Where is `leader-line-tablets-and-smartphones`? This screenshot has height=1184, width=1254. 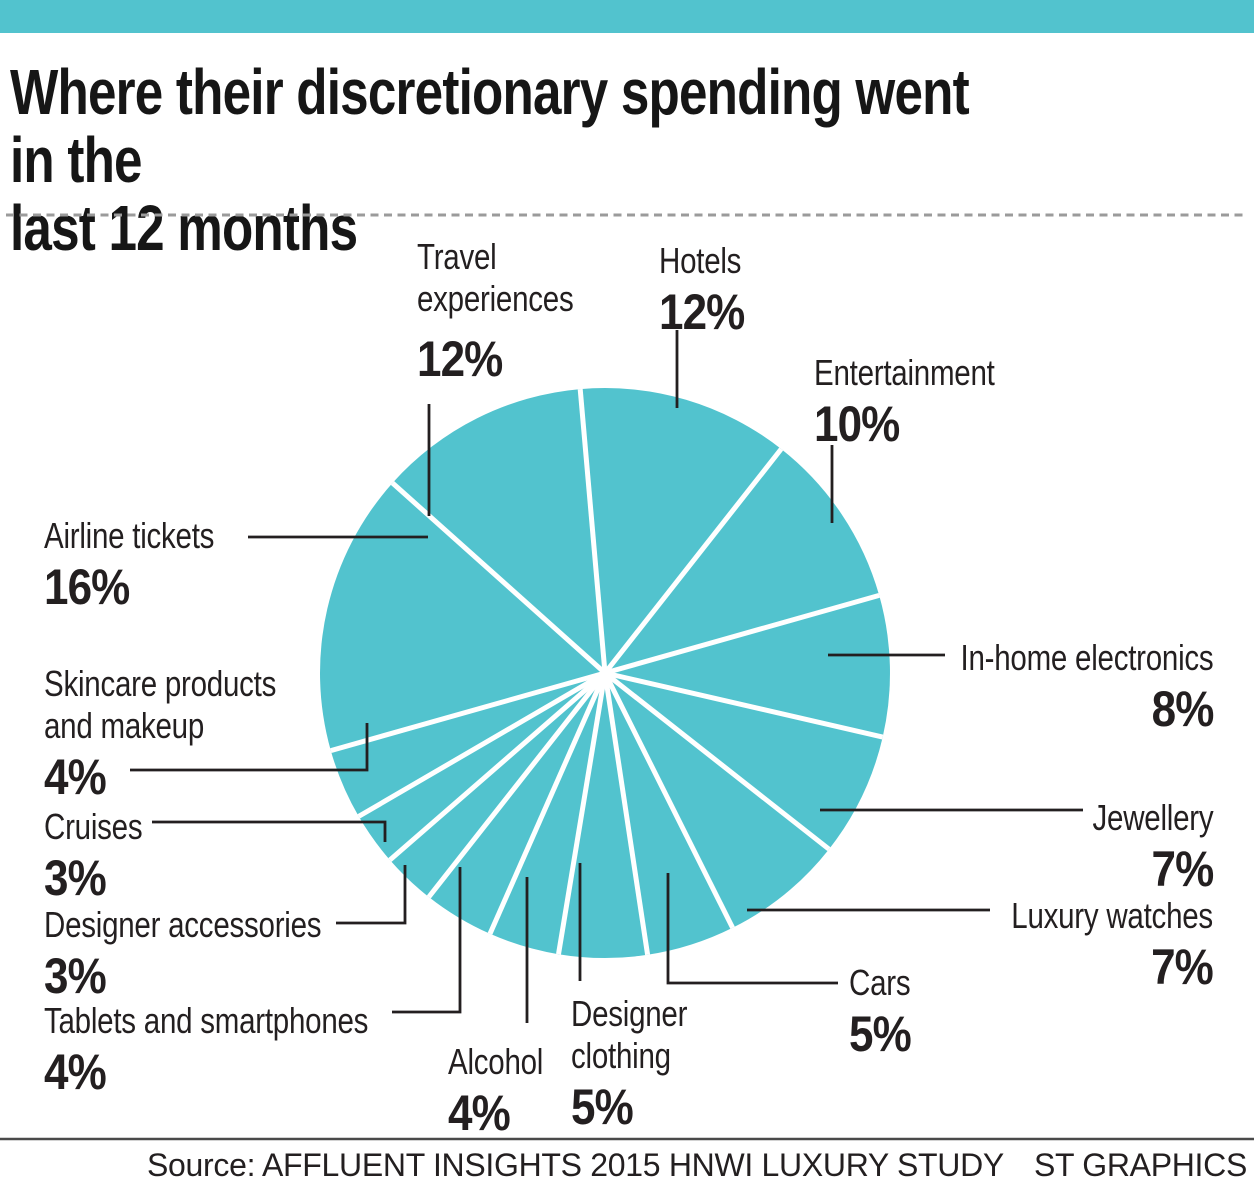 leader-line-tablets-and-smartphones is located at coordinates (427, 940).